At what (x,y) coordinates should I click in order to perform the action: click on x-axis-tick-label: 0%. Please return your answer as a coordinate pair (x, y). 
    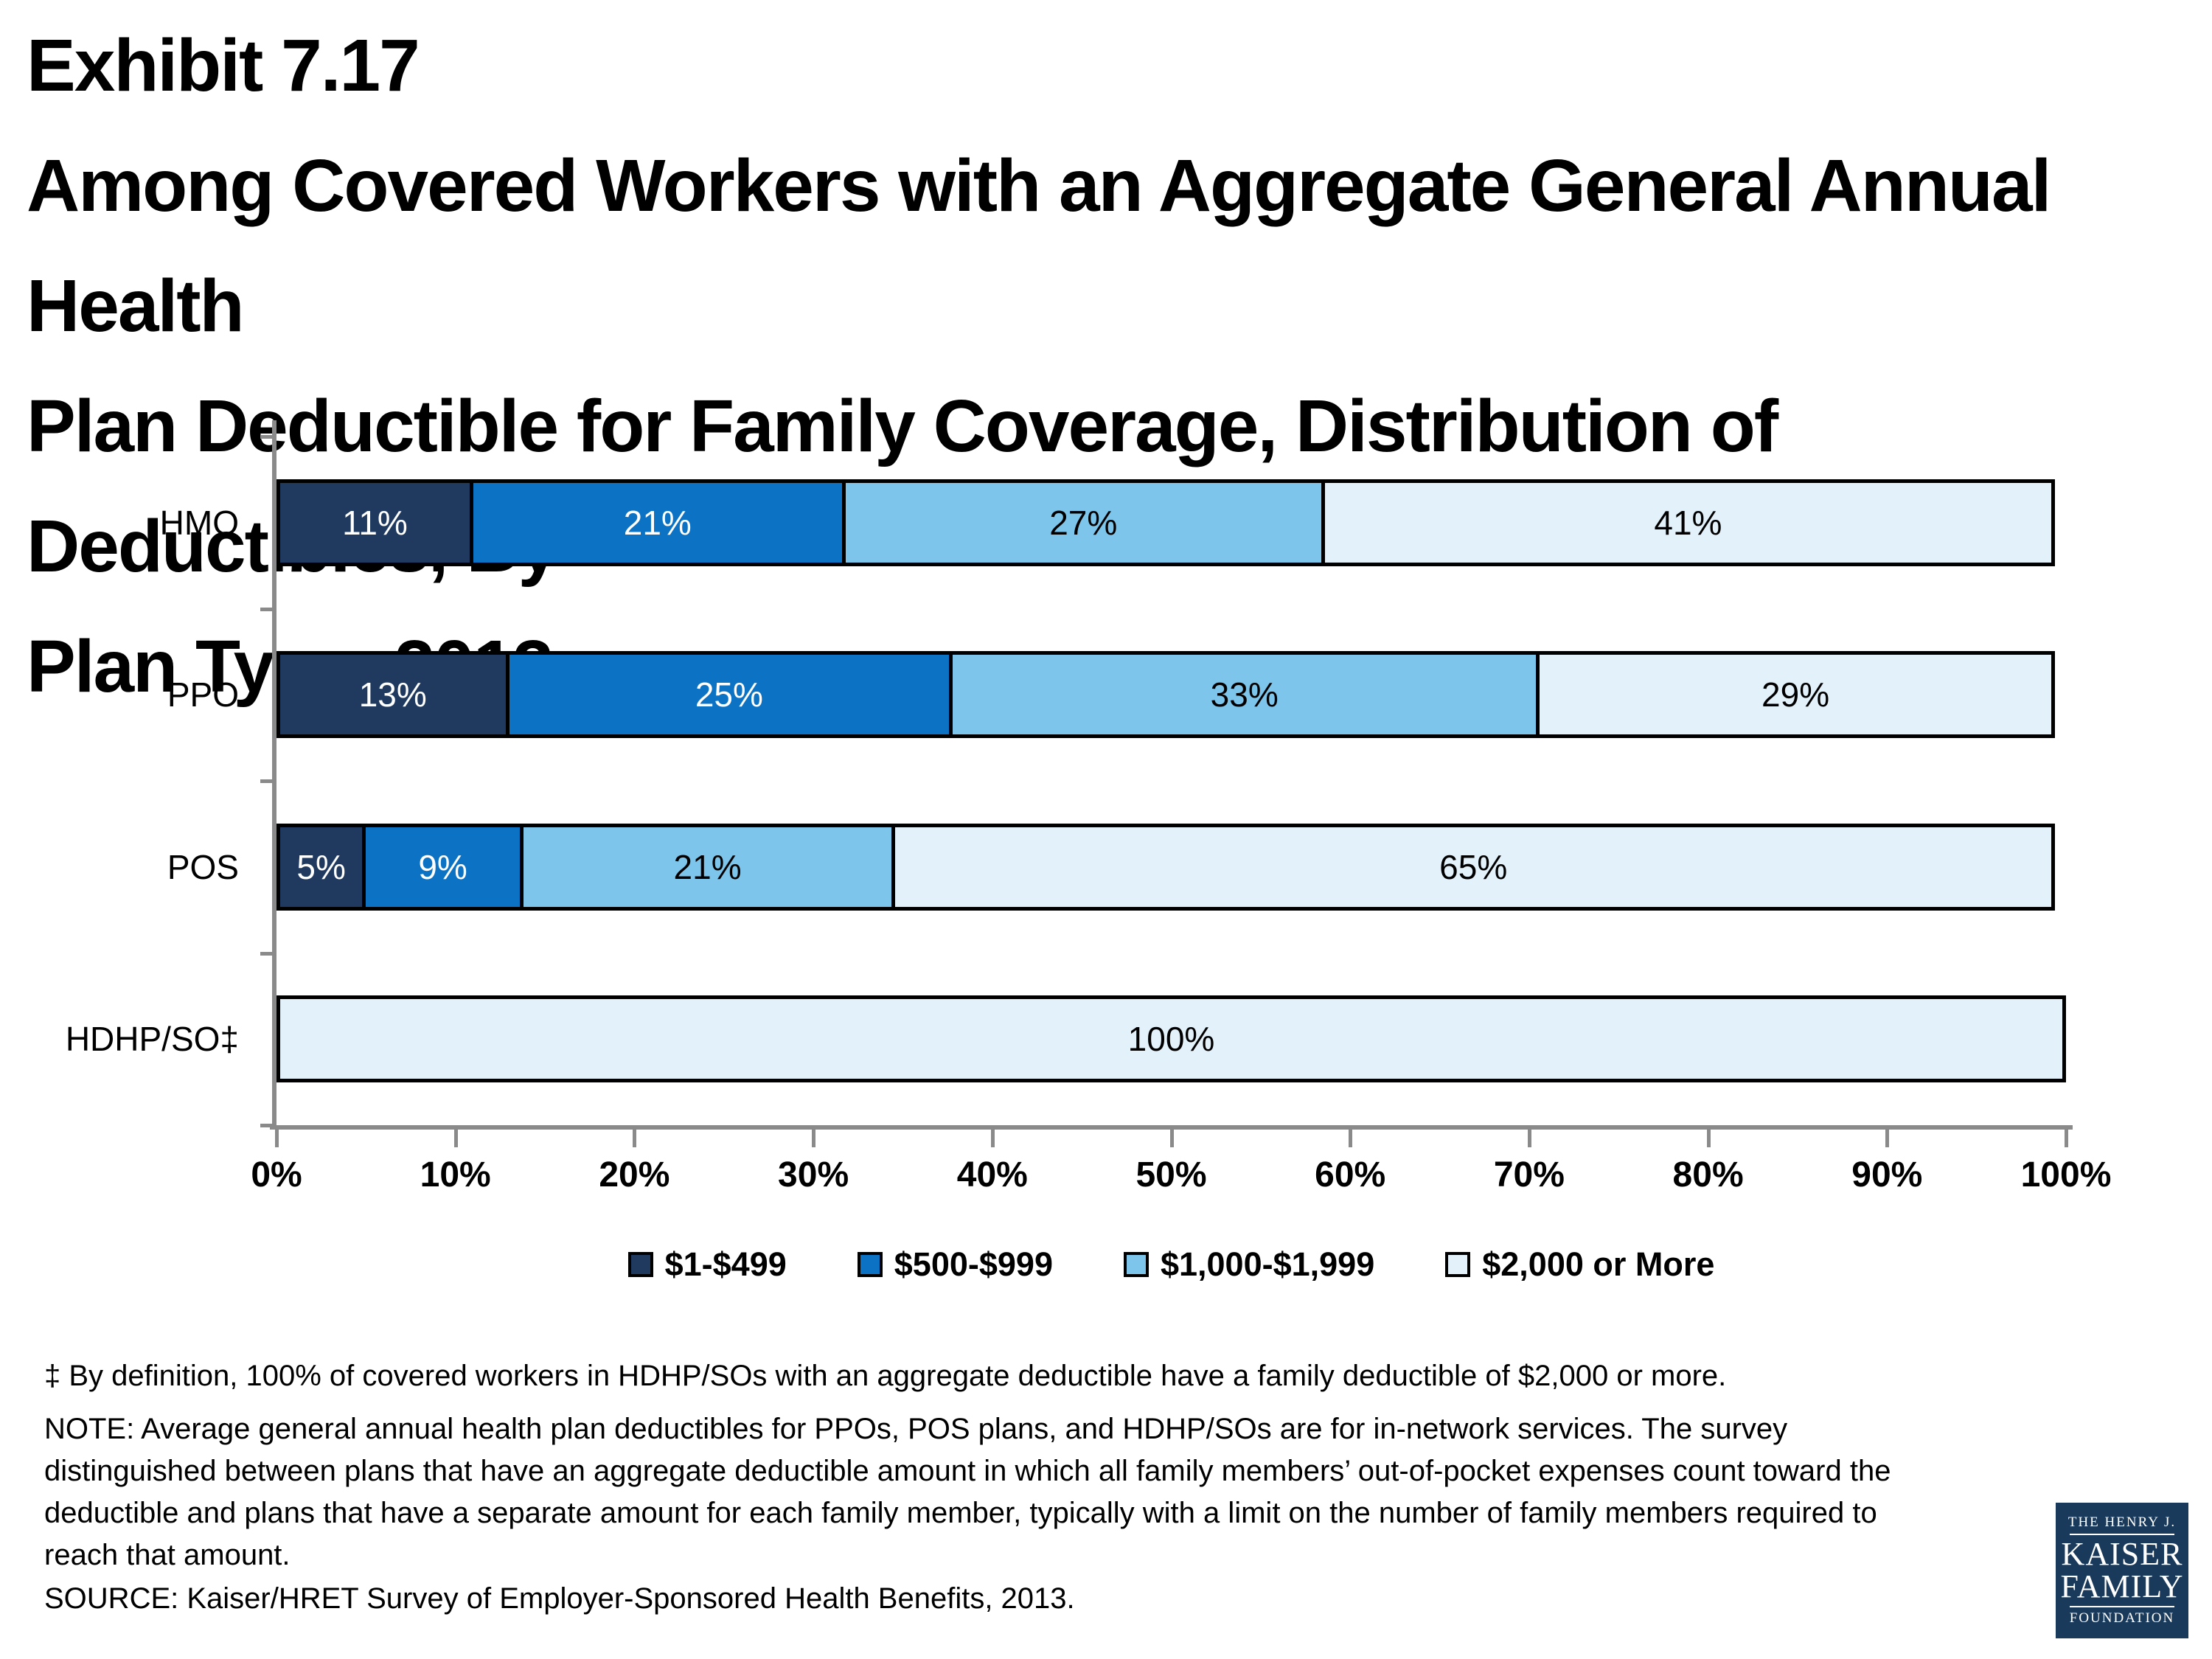
    Looking at the image, I should click on (276, 1174).